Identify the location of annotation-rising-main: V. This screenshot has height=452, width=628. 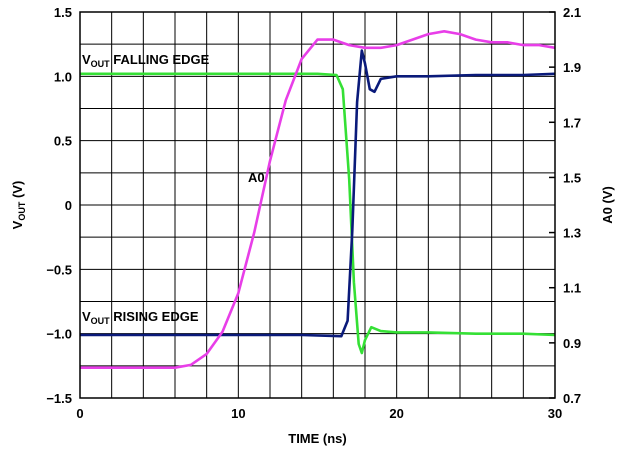
(86, 316).